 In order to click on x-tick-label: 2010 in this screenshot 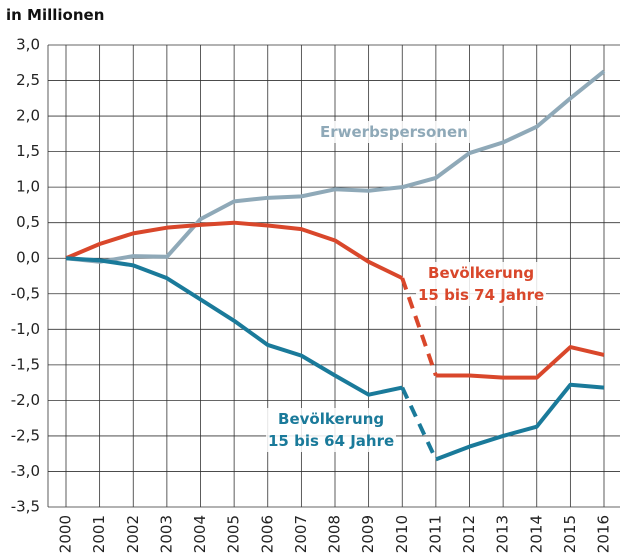, I will do `click(402, 534)`.